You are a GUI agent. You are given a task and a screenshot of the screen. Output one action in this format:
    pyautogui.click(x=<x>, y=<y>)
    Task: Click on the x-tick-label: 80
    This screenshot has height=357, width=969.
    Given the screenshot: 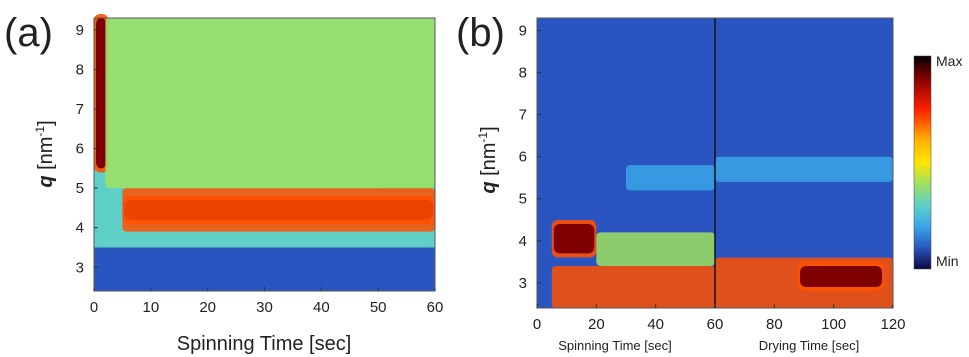 What is the action you would take?
    pyautogui.click(x=774, y=324)
    